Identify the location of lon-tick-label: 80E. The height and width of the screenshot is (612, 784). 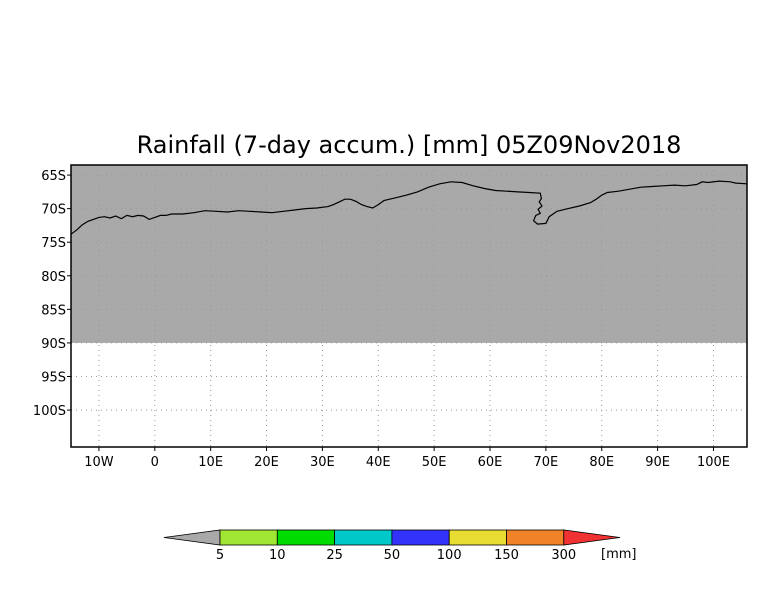
(601, 462).